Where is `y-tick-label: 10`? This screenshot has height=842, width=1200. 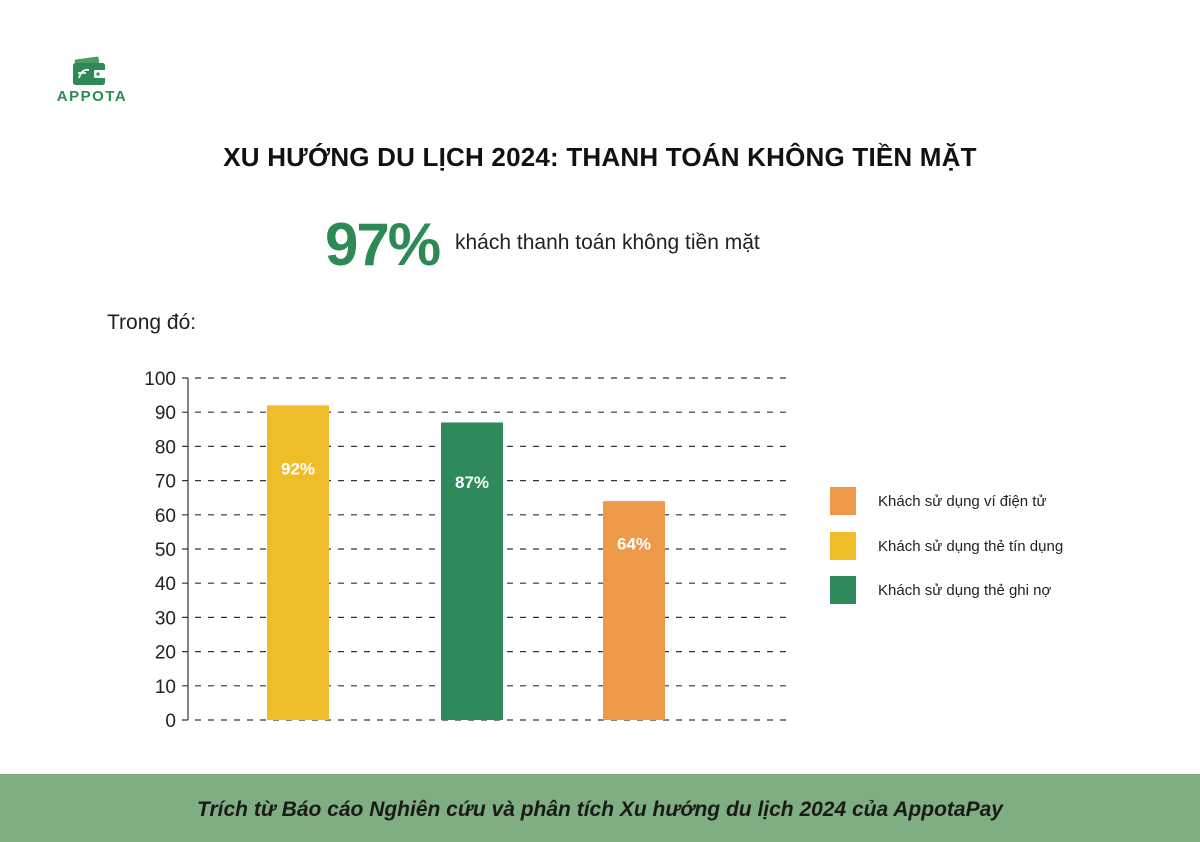 y-tick-label: 10 is located at coordinates (165, 687).